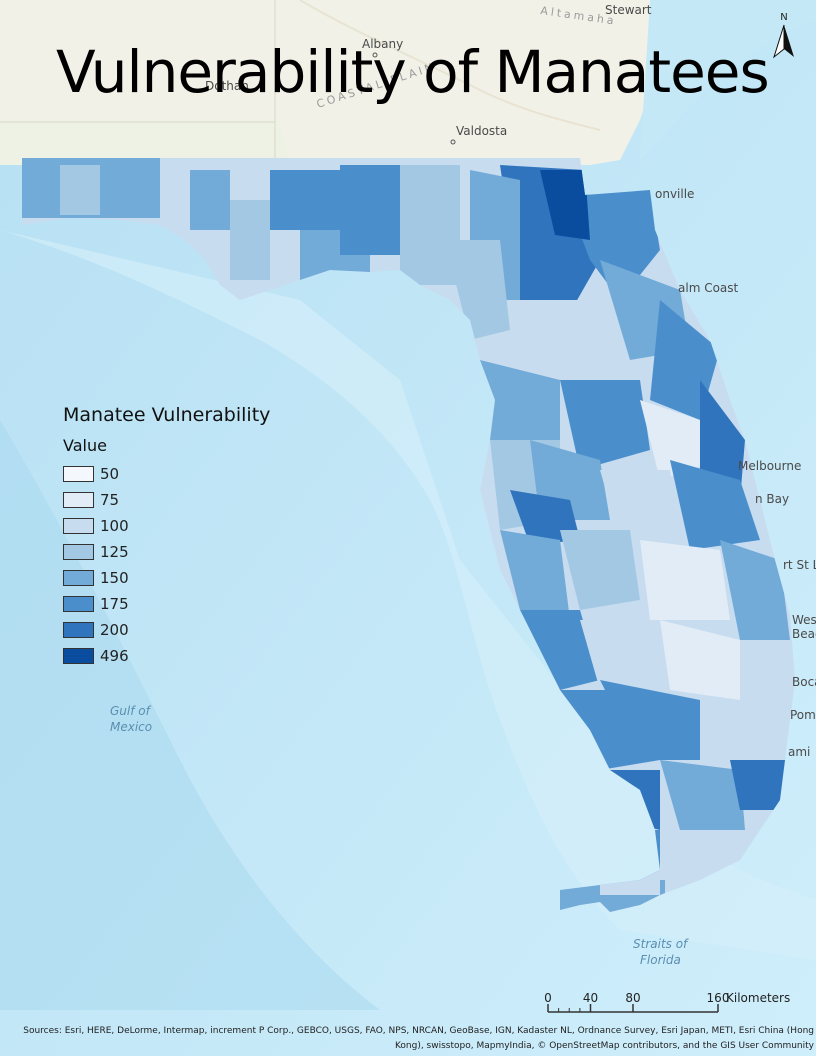 The image size is (816, 1056). What do you see at coordinates (450, 65) in the screenshot?
I see `basemap-road` at bounding box center [450, 65].